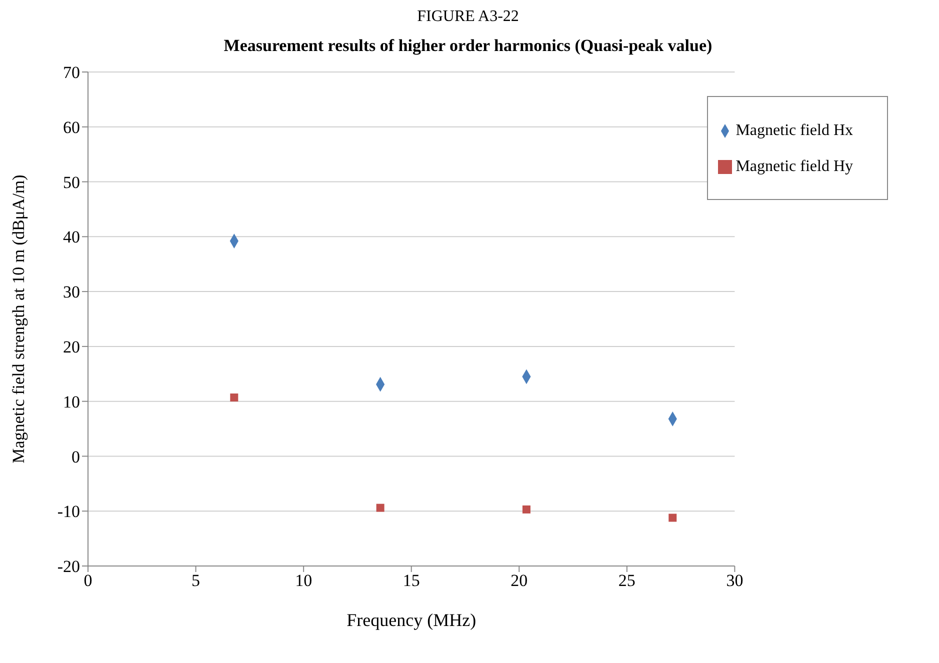 The image size is (939, 663). I want to click on x-tick-label: 30, so click(735, 580).